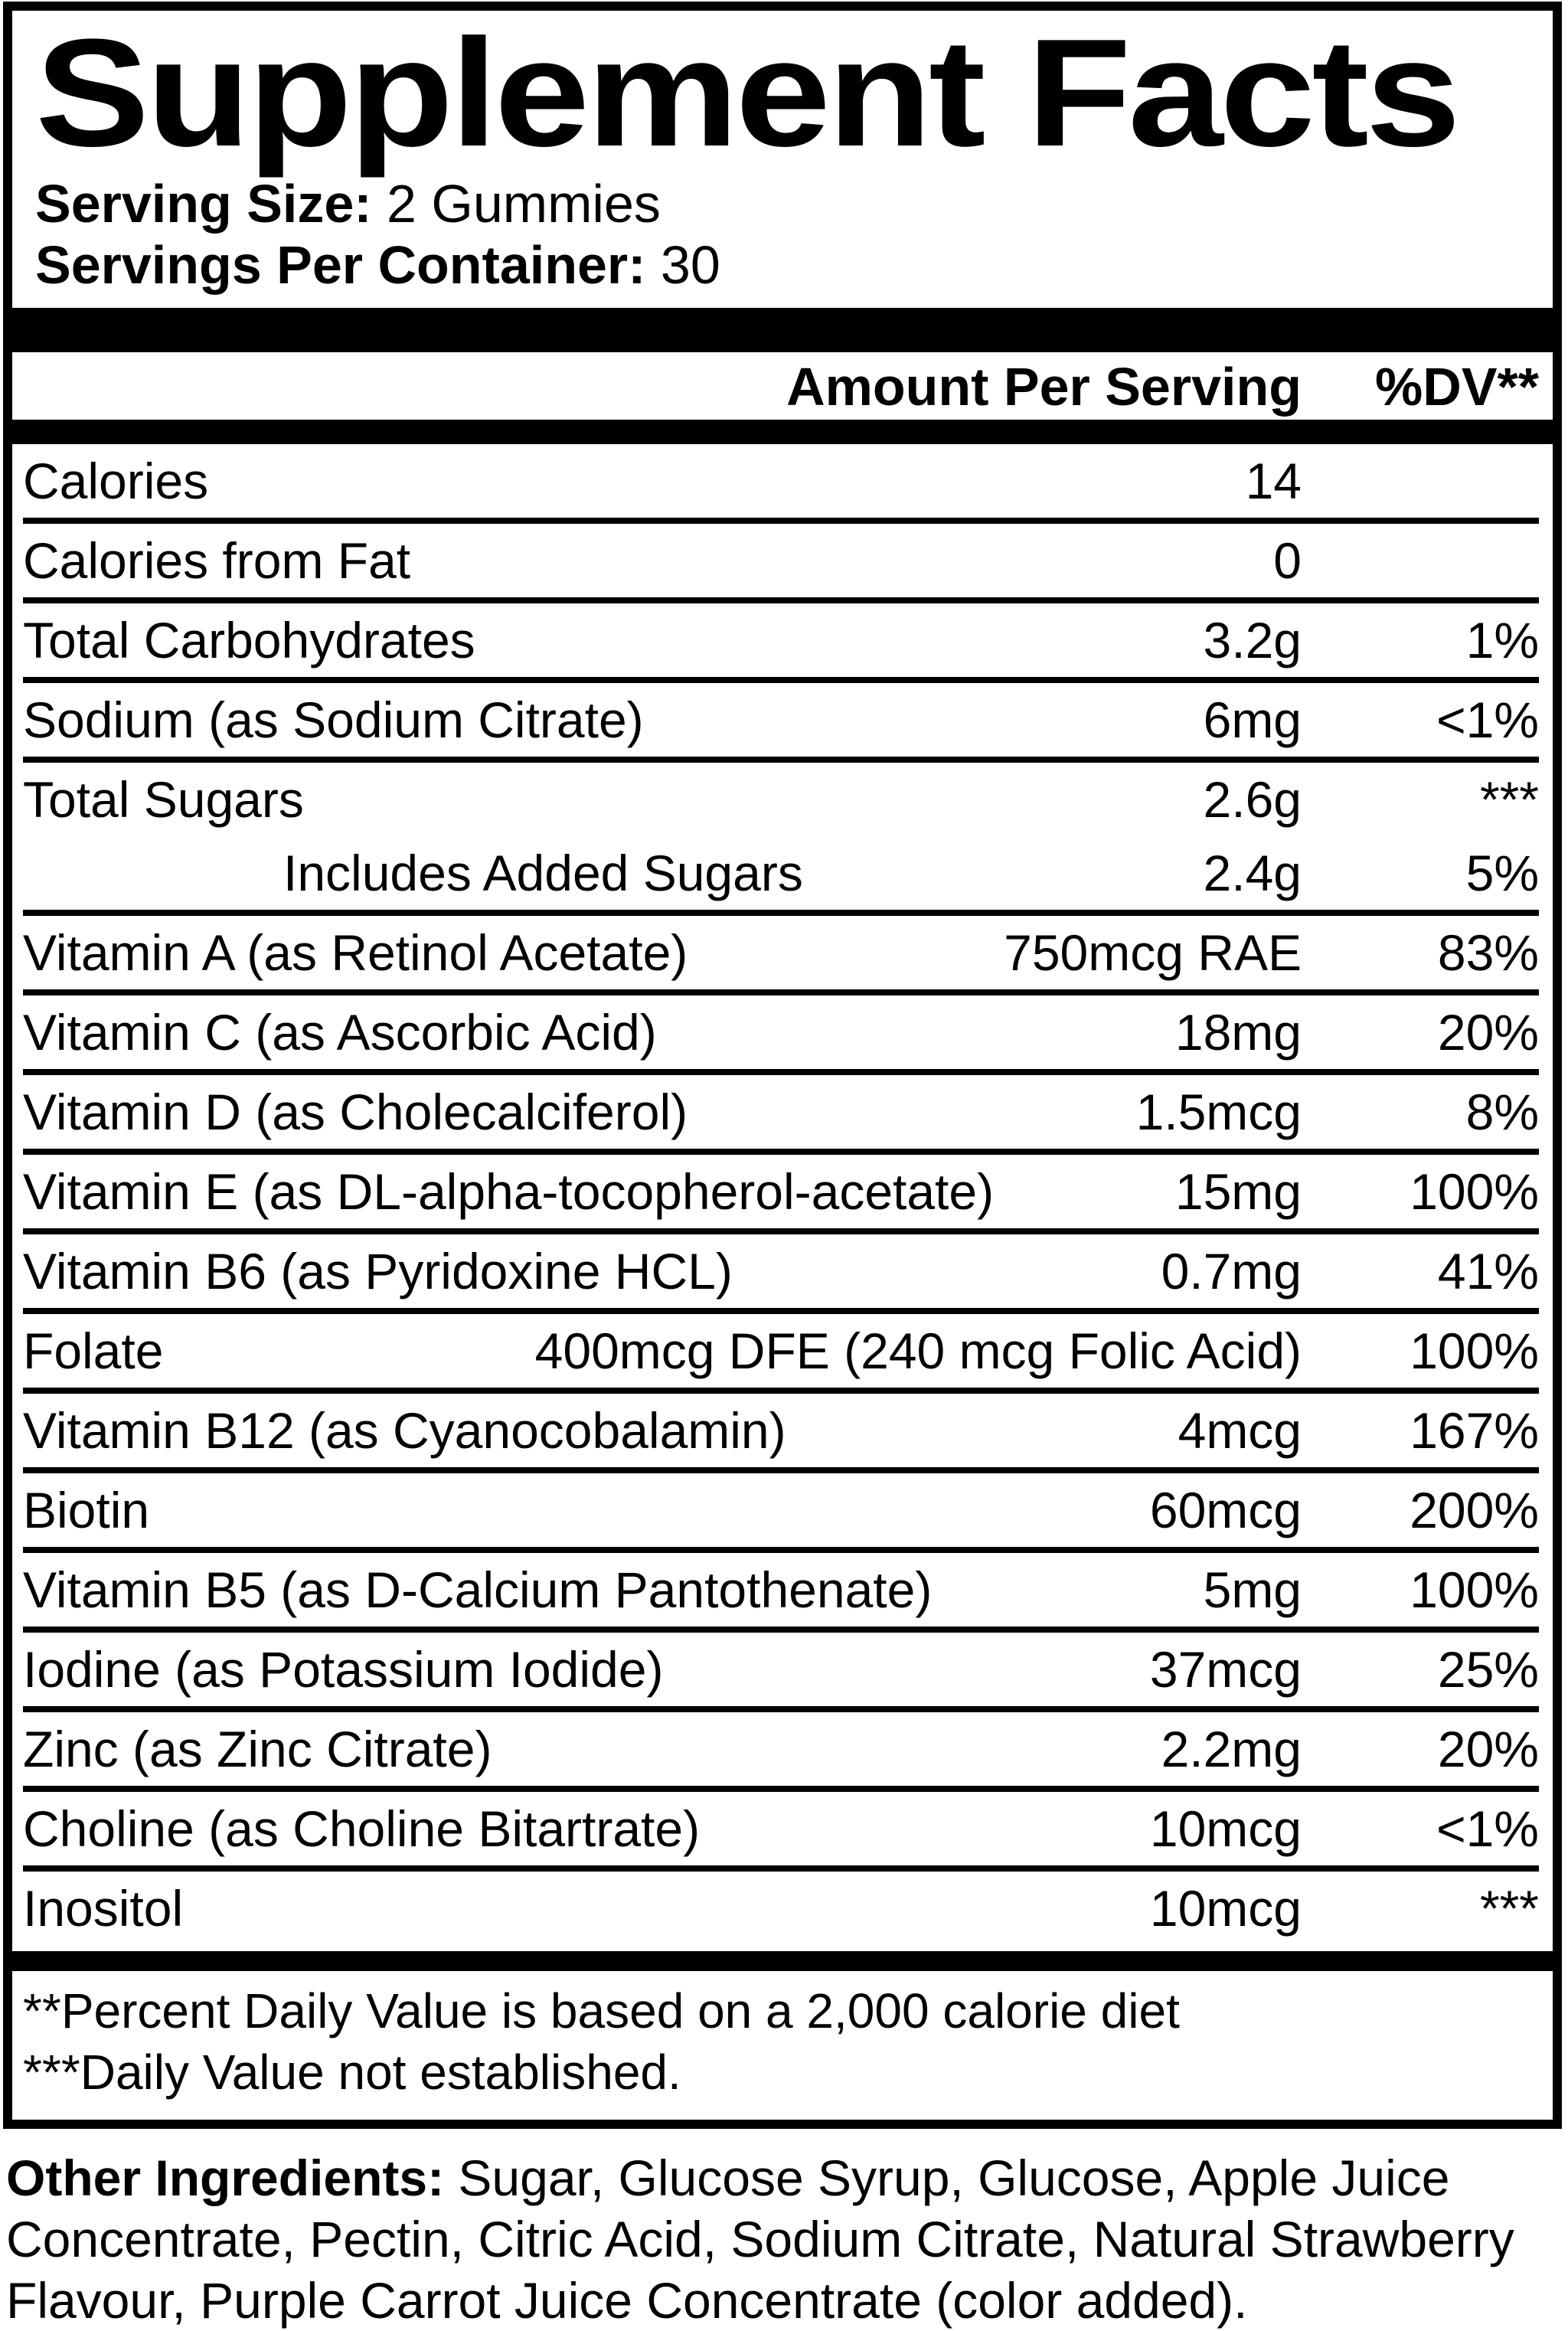  I want to click on nutrient-amount: 3.2g, so click(1252, 640).